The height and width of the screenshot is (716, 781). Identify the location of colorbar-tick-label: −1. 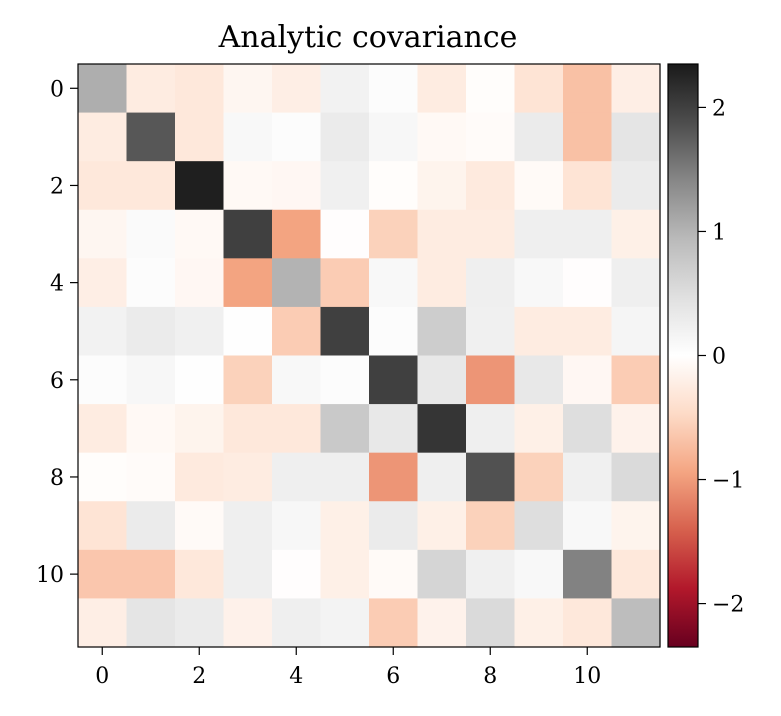
(728, 481).